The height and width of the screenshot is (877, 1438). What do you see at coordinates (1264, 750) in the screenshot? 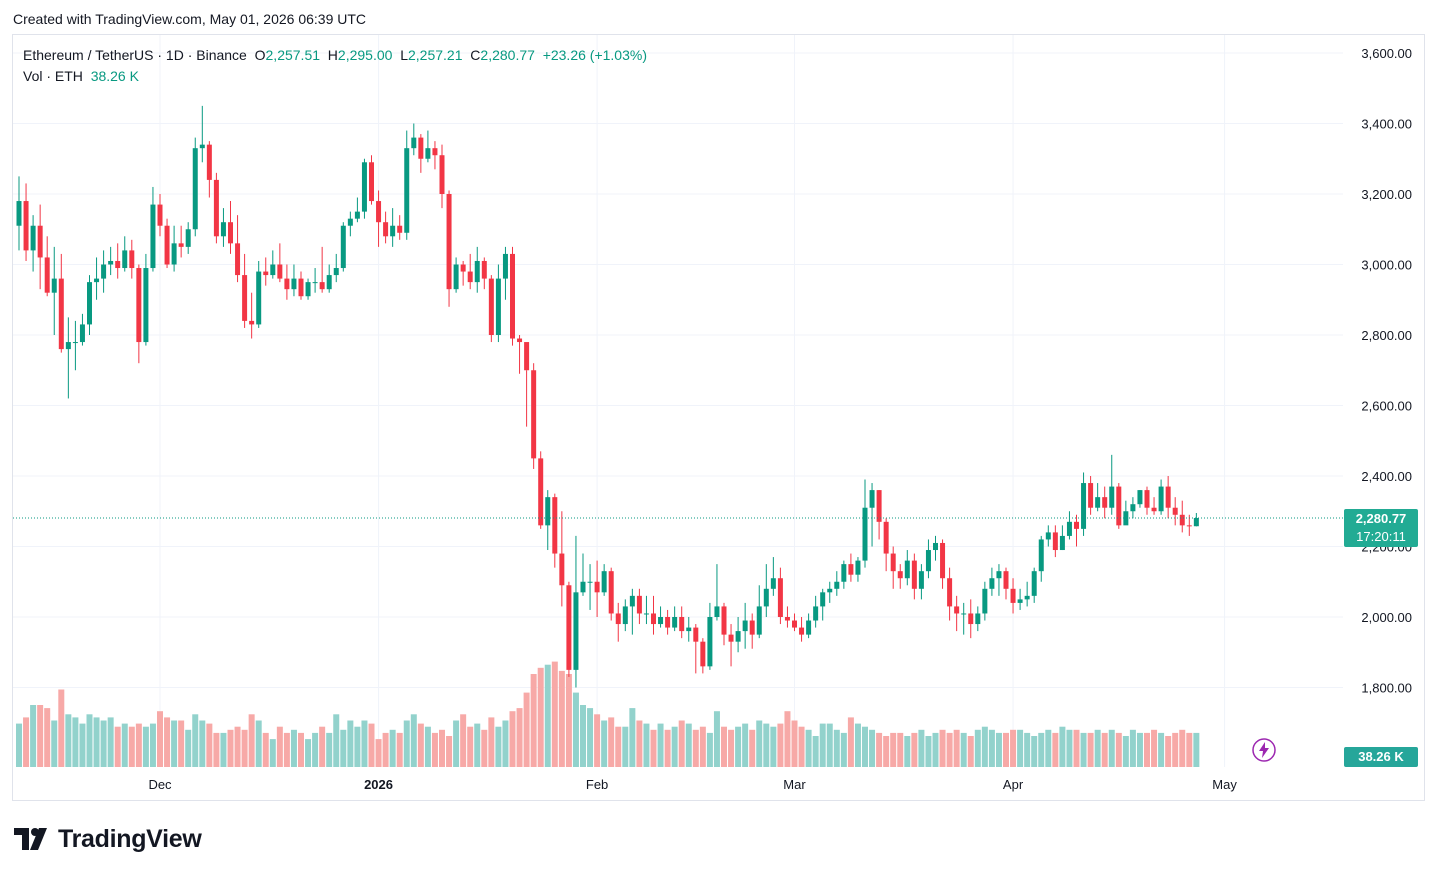
I see `lightning-icon` at bounding box center [1264, 750].